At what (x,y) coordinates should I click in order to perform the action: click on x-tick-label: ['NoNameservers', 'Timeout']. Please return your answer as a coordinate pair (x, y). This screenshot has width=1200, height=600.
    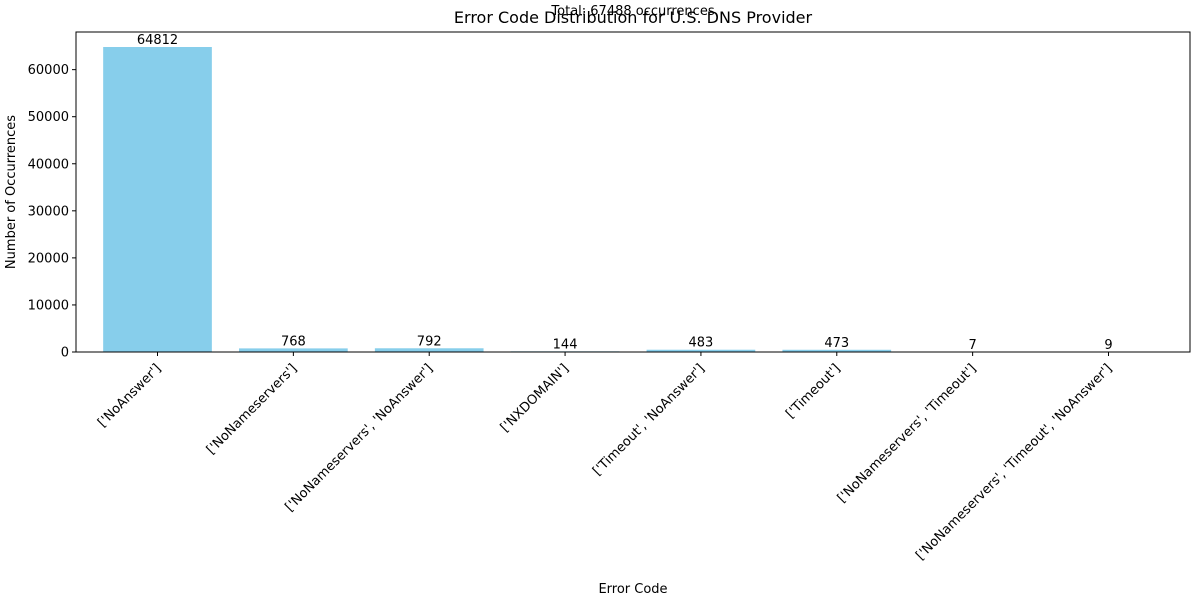
    Looking at the image, I should click on (907, 433).